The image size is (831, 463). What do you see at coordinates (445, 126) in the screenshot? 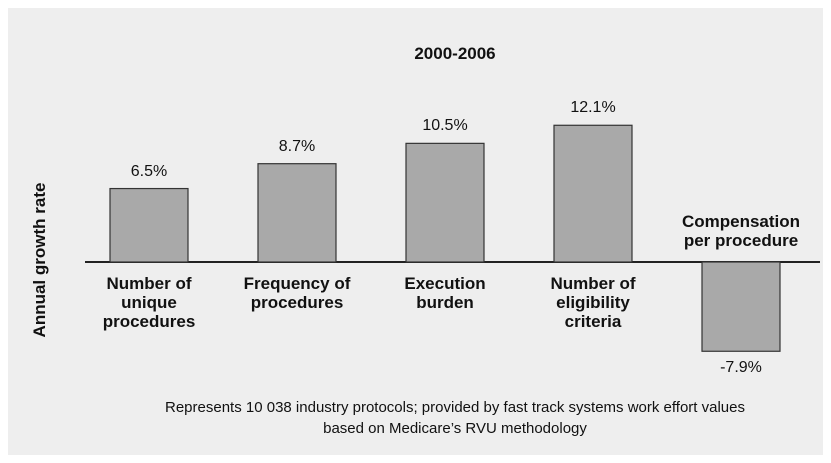
I see `data-label: 10.5%` at bounding box center [445, 126].